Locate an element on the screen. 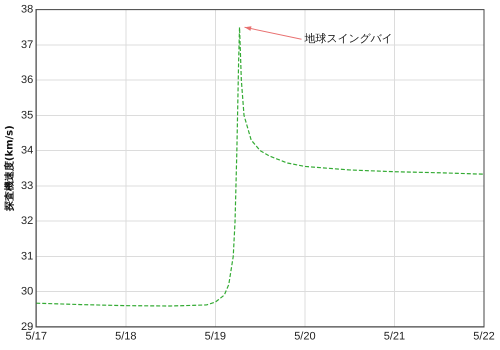  x-tick-label: 5/19 is located at coordinates (215, 336).